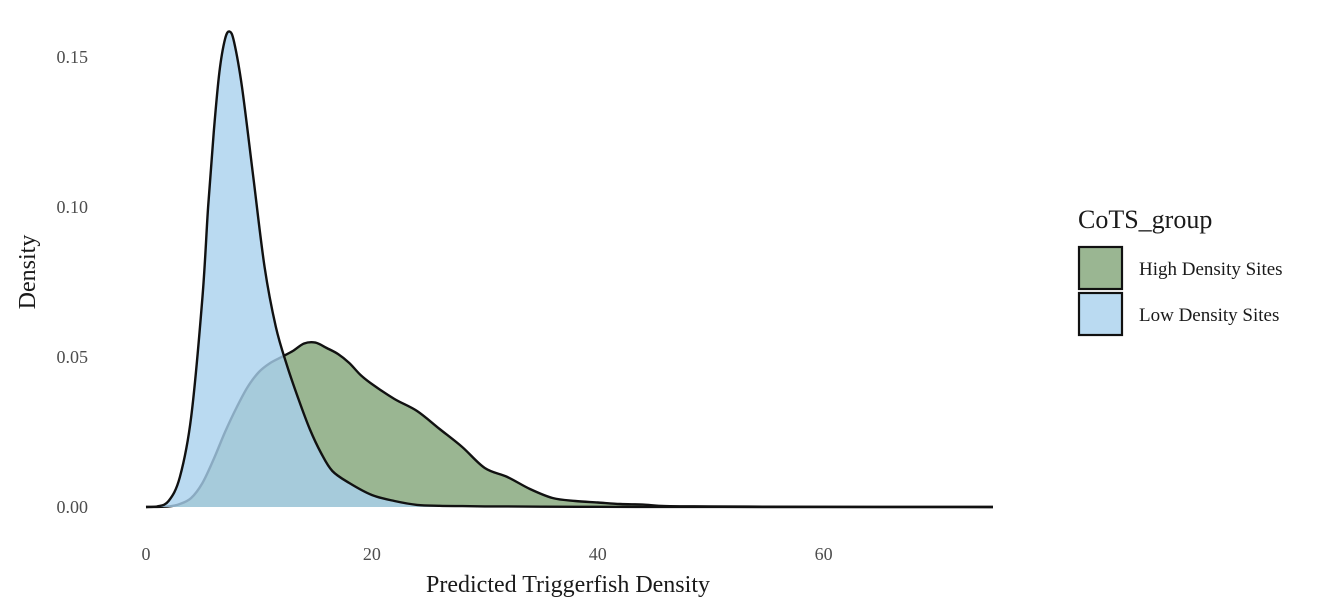 This screenshot has height=604, width=1334. Describe the element at coordinates (598, 554) in the screenshot. I see `x-tick-label: 40` at that location.